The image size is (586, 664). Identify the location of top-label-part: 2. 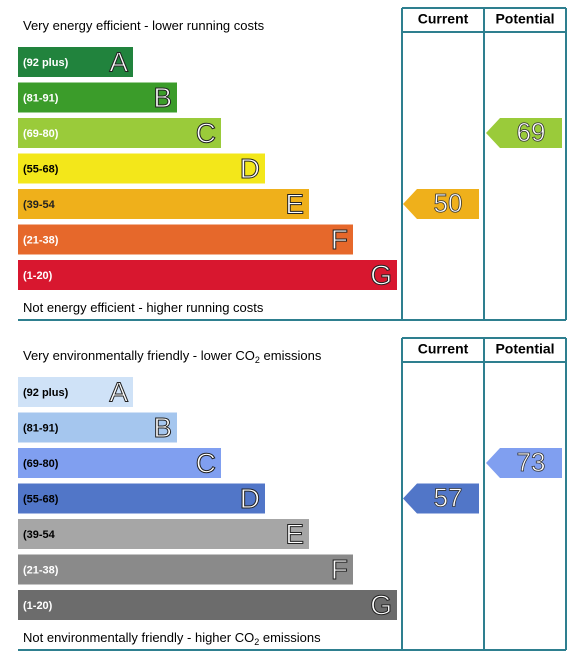
(257, 360).